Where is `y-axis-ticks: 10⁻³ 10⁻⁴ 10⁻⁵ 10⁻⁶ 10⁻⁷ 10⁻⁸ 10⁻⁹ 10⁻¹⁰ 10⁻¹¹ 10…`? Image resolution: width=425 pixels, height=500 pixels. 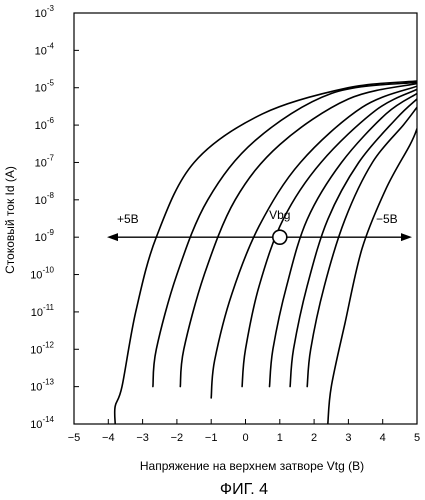
y-axis-ticks: 10⁻³ 10⁻⁴ 10⁻⁵ 10⁻⁶ 10⁻⁷ 10⁻⁸ 10⁻⁹ 10⁻¹⁰ 10⁻¹¹ 10… is located at coordinates (54, 217).